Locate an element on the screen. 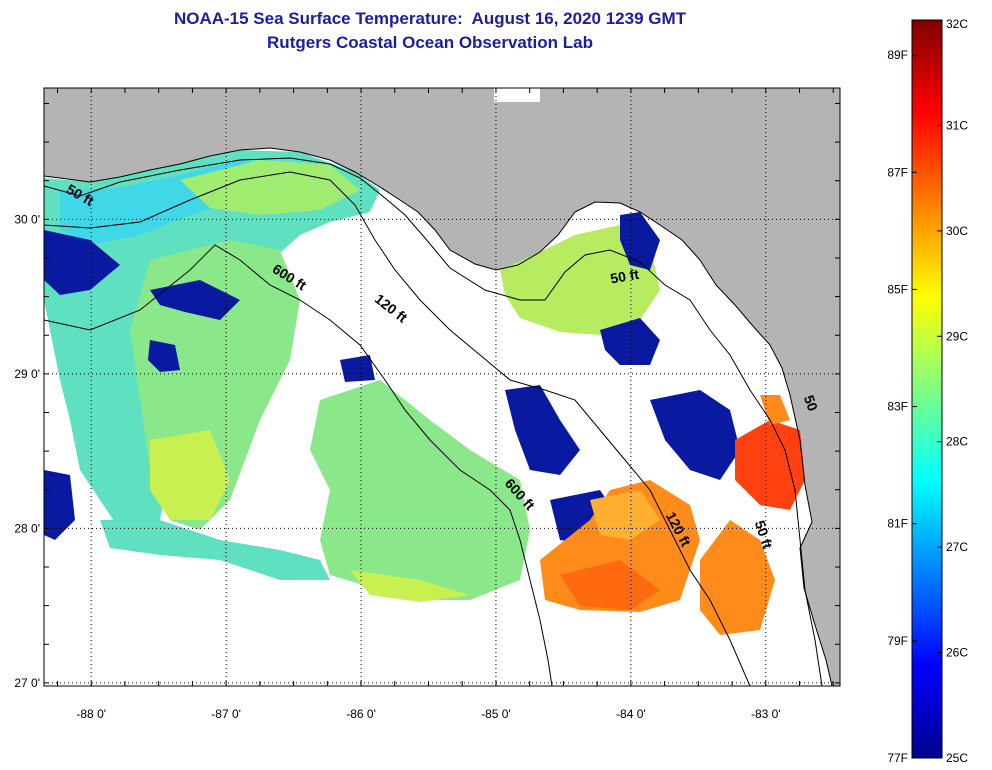 The height and width of the screenshot is (770, 992). lon-tick-label: -83 0' is located at coordinates (766, 714).